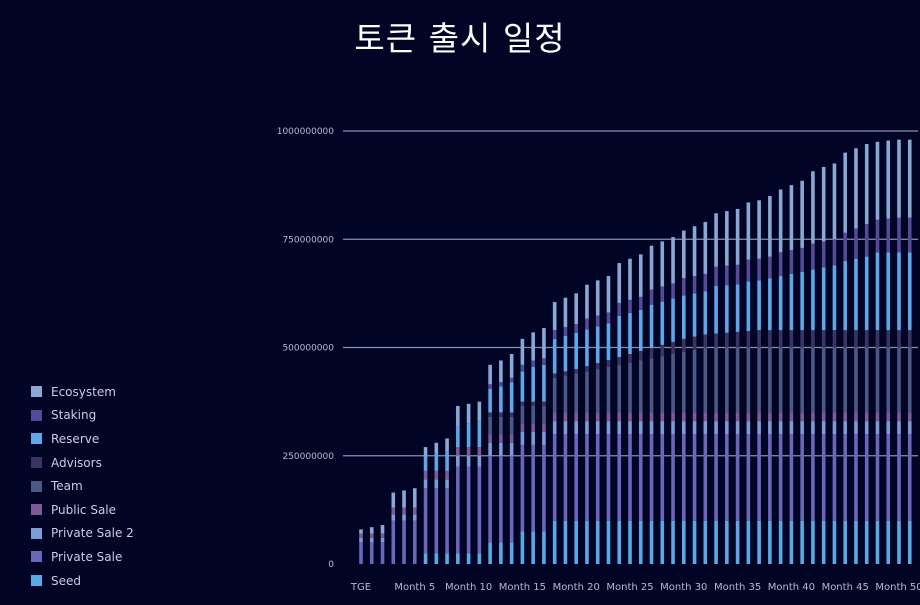 This screenshot has width=920, height=605. What do you see at coordinates (82, 392) in the screenshot?
I see `legend-item: Ecosystem` at bounding box center [82, 392].